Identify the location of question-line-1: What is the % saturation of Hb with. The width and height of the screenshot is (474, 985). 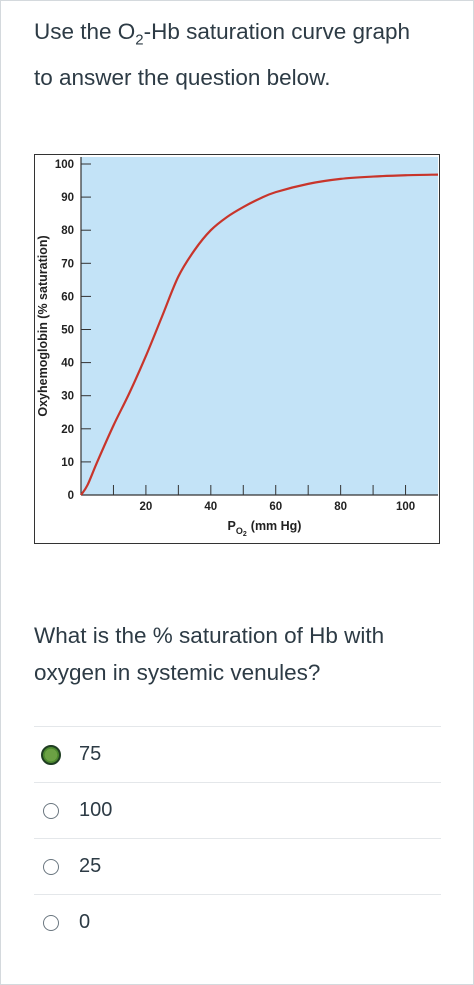
(209, 635).